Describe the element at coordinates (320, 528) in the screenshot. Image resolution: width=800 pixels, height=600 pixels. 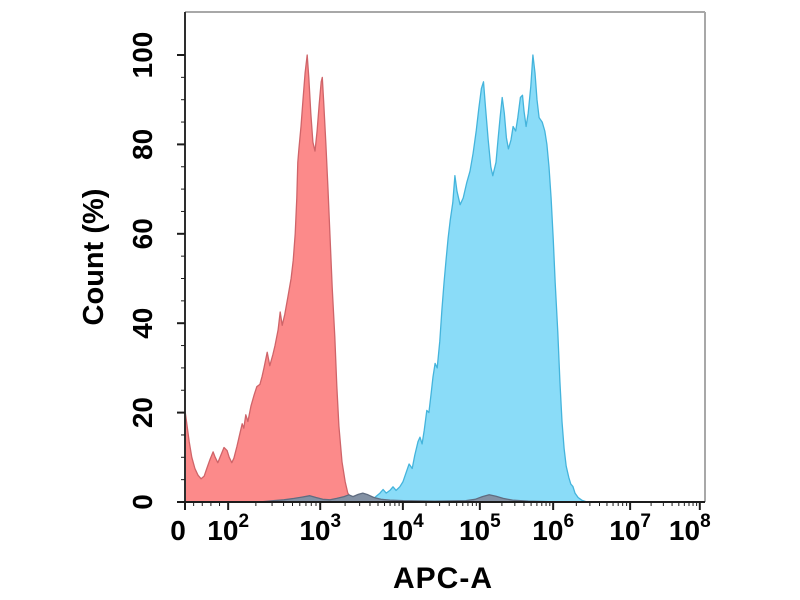
I see `x-tick-label: 10³` at that location.